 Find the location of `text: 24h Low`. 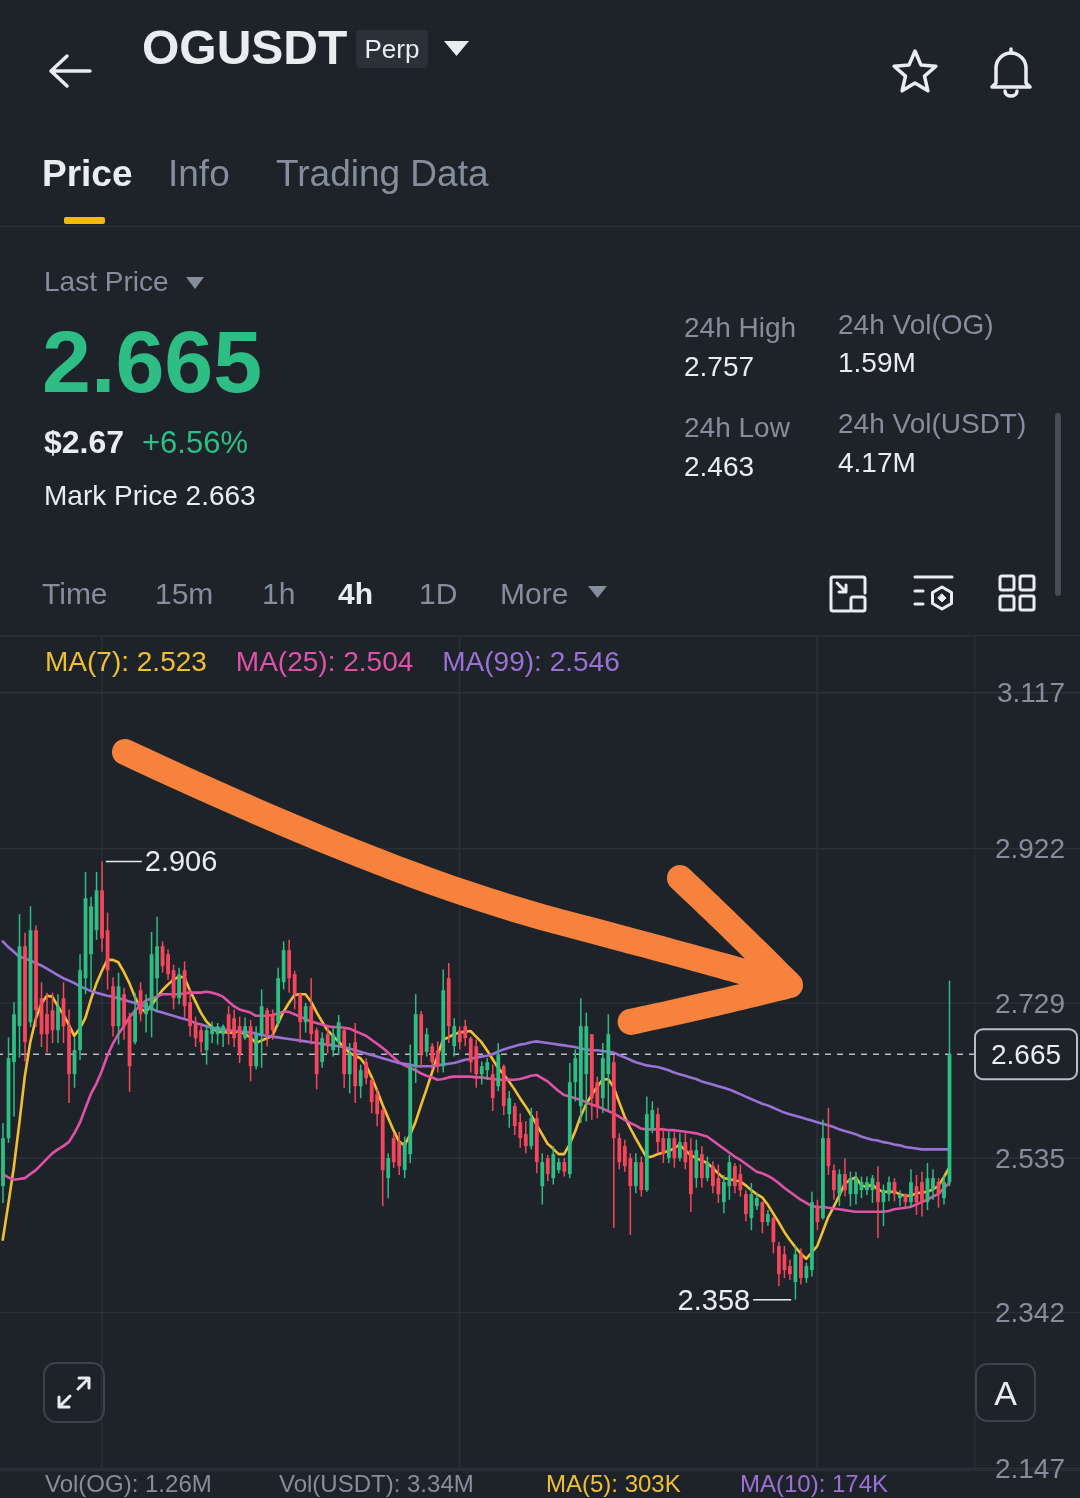

text: 24h Low is located at coordinates (737, 427).